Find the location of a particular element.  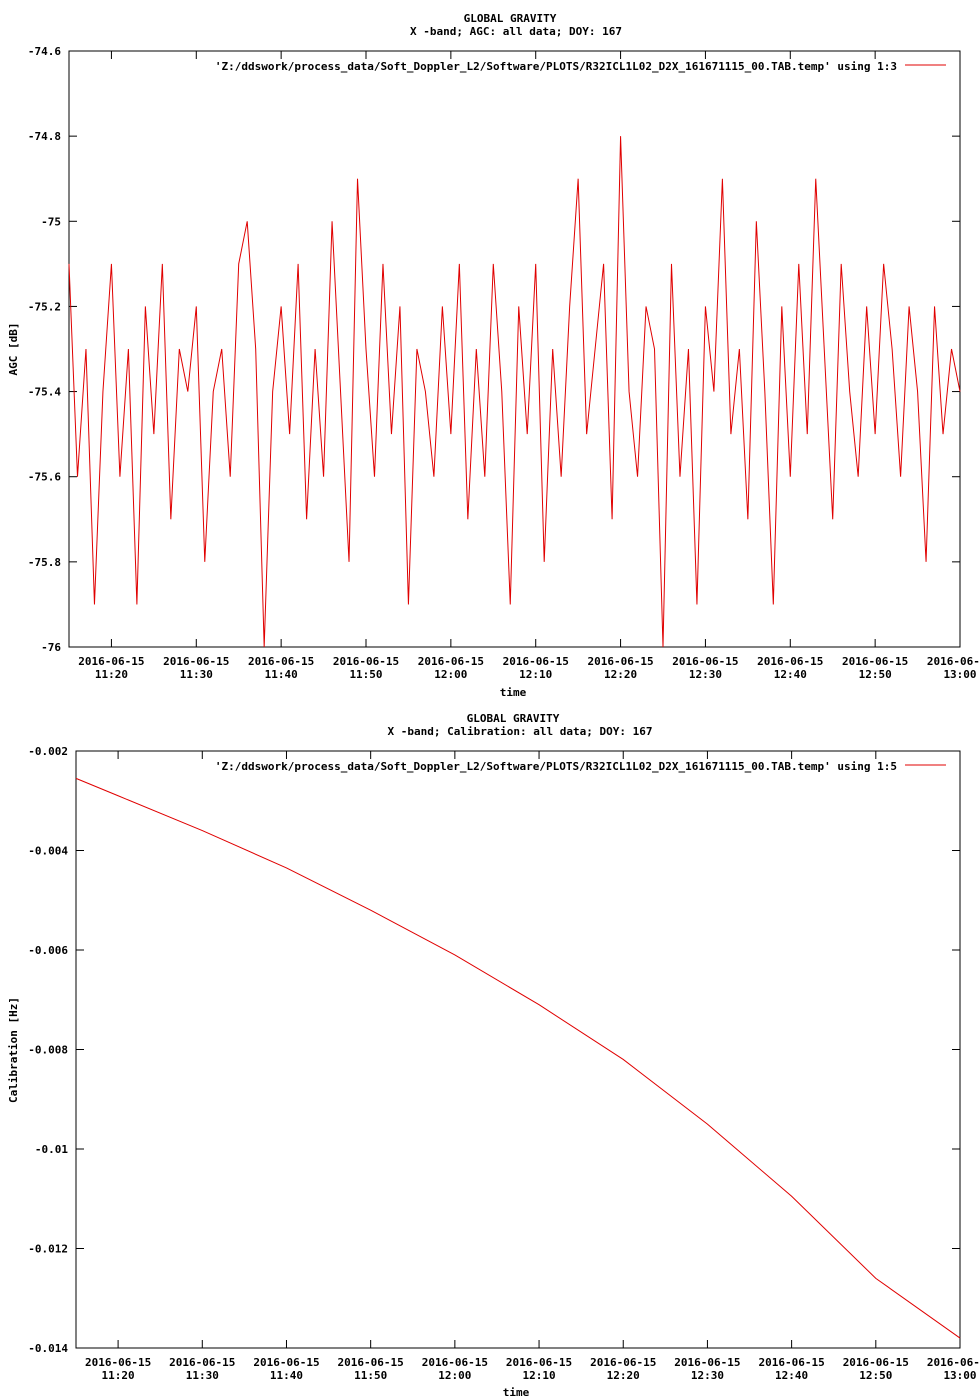

y-tick-label: -74.6 is located at coordinates (44, 51).